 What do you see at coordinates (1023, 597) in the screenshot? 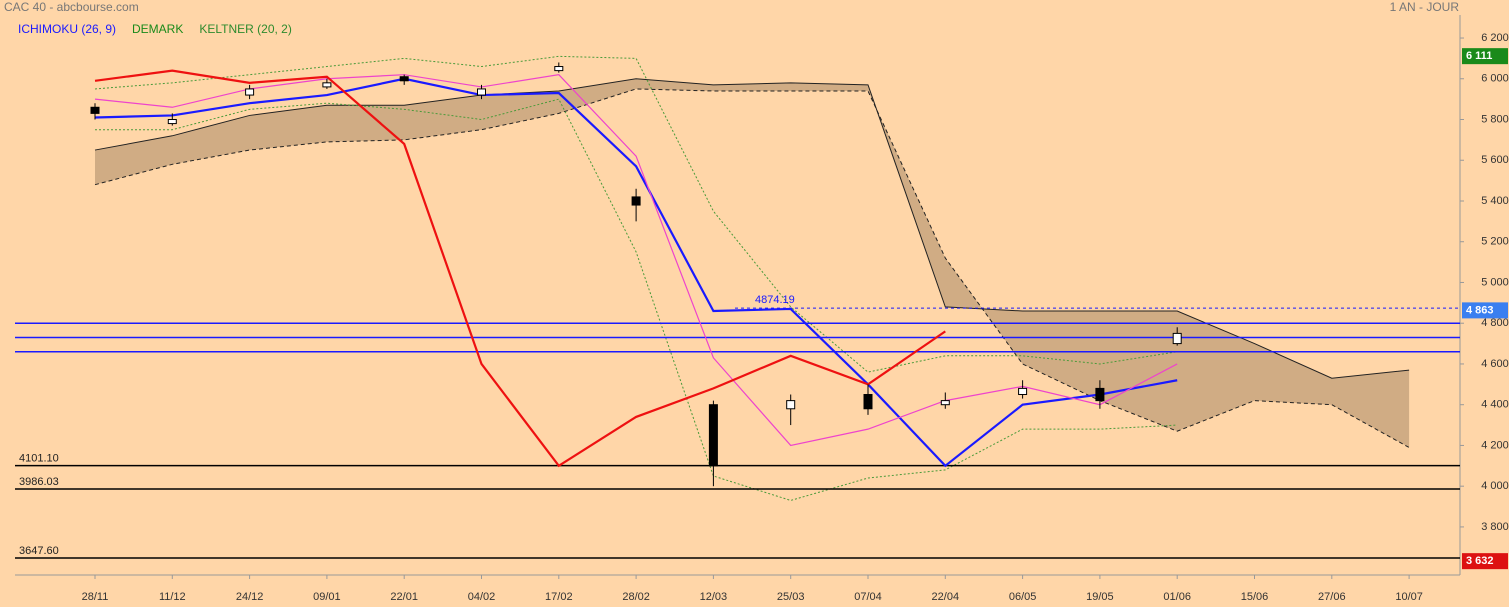
I see `x-tick-label: 06/05` at bounding box center [1023, 597].